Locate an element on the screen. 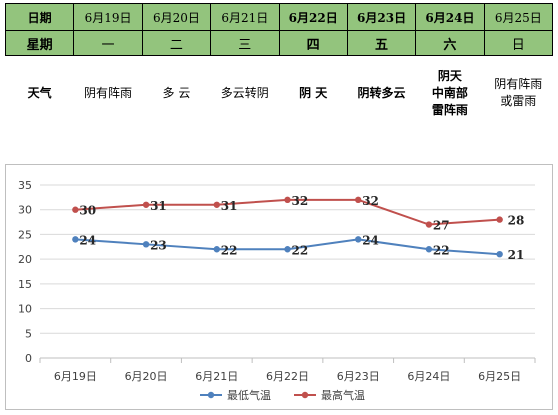 The image size is (558, 415). x-tick-label: 6月21日 is located at coordinates (216, 376).